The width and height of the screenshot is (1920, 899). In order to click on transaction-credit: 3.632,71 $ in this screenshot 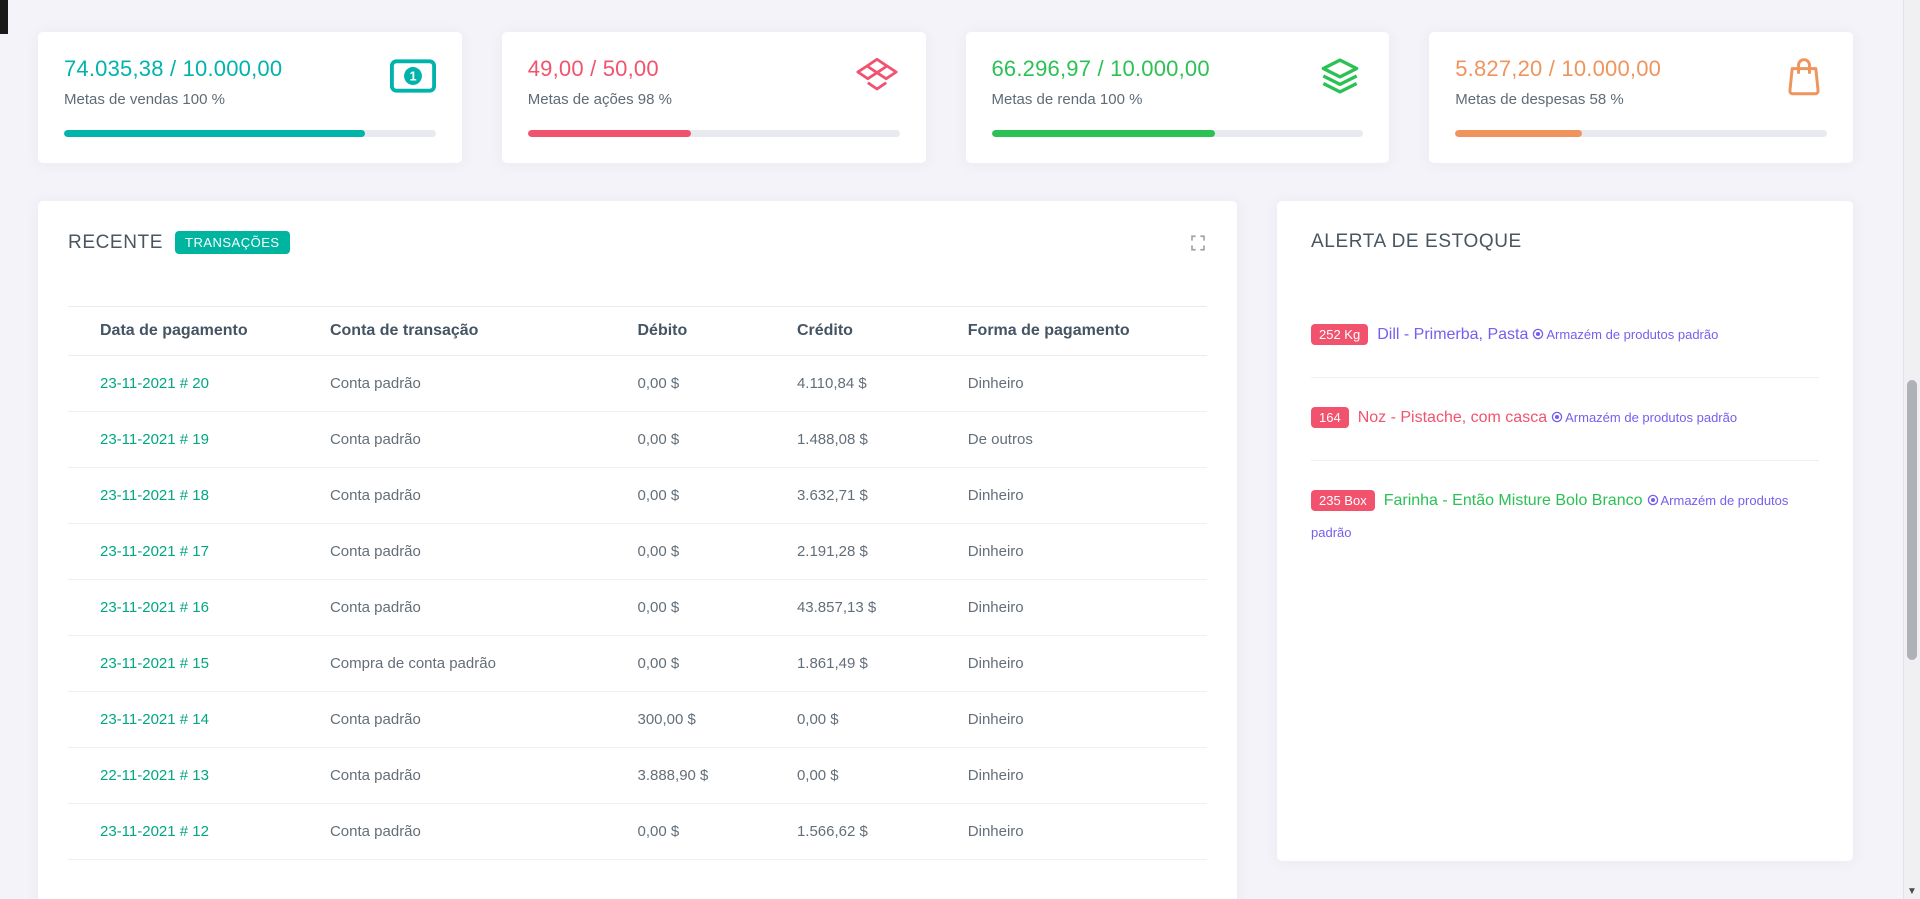, I will do `click(882, 495)`.